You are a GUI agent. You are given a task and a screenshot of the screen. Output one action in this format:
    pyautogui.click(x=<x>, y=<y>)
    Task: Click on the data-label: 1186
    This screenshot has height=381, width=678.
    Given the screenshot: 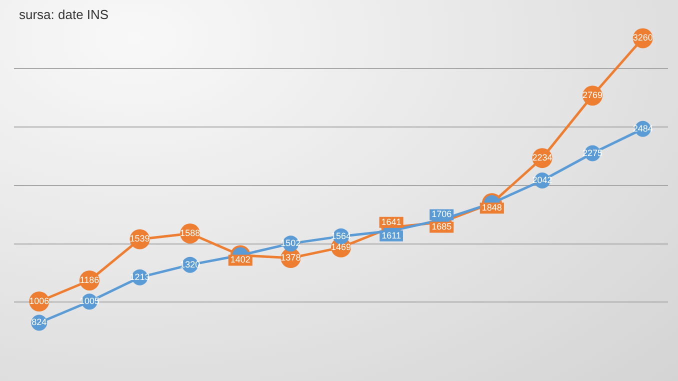 What is the action you would take?
    pyautogui.click(x=90, y=279)
    